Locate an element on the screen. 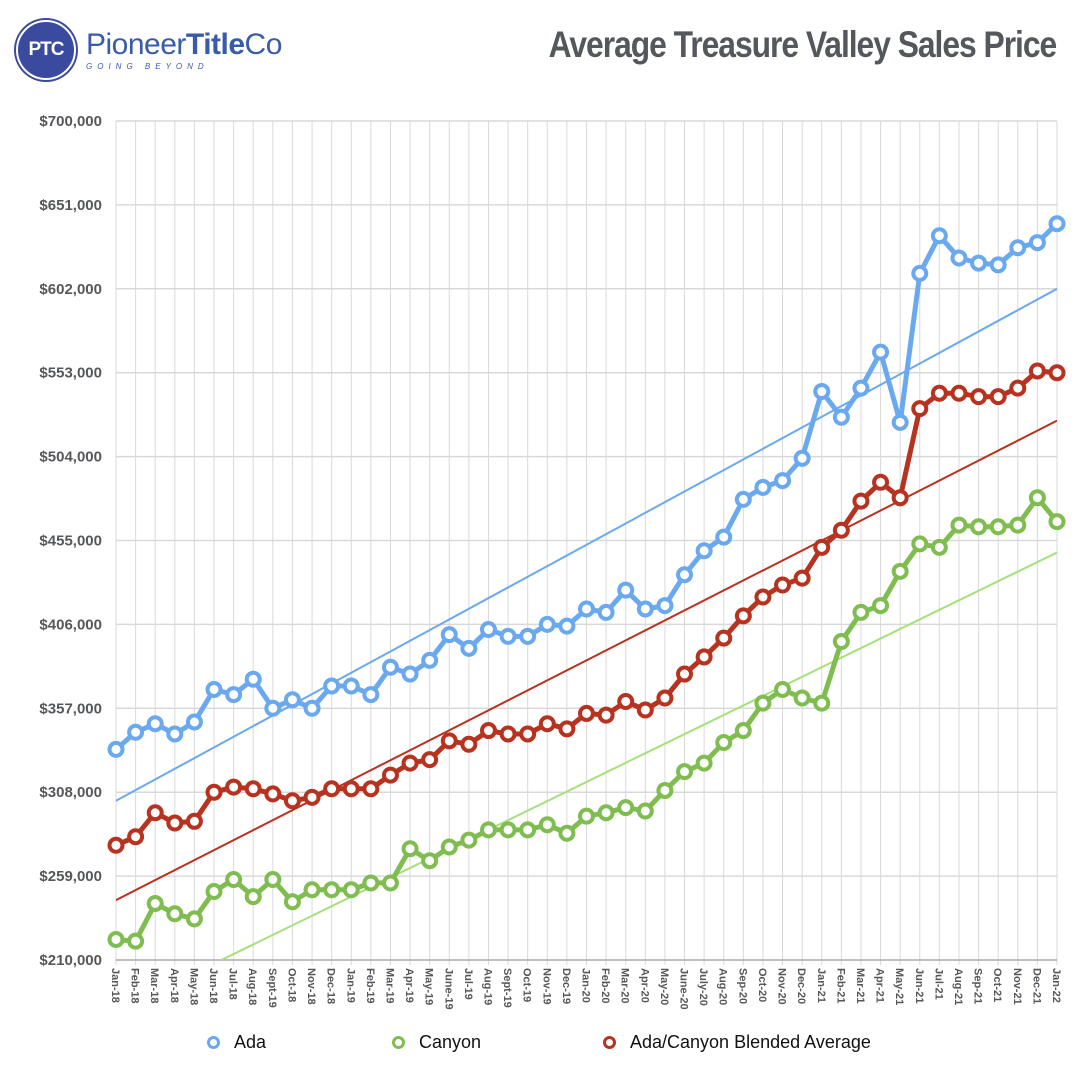 Image resolution: width=1080 pixels, height=1080 pixels. x-tick-label: July-20 is located at coordinates (703, 987).